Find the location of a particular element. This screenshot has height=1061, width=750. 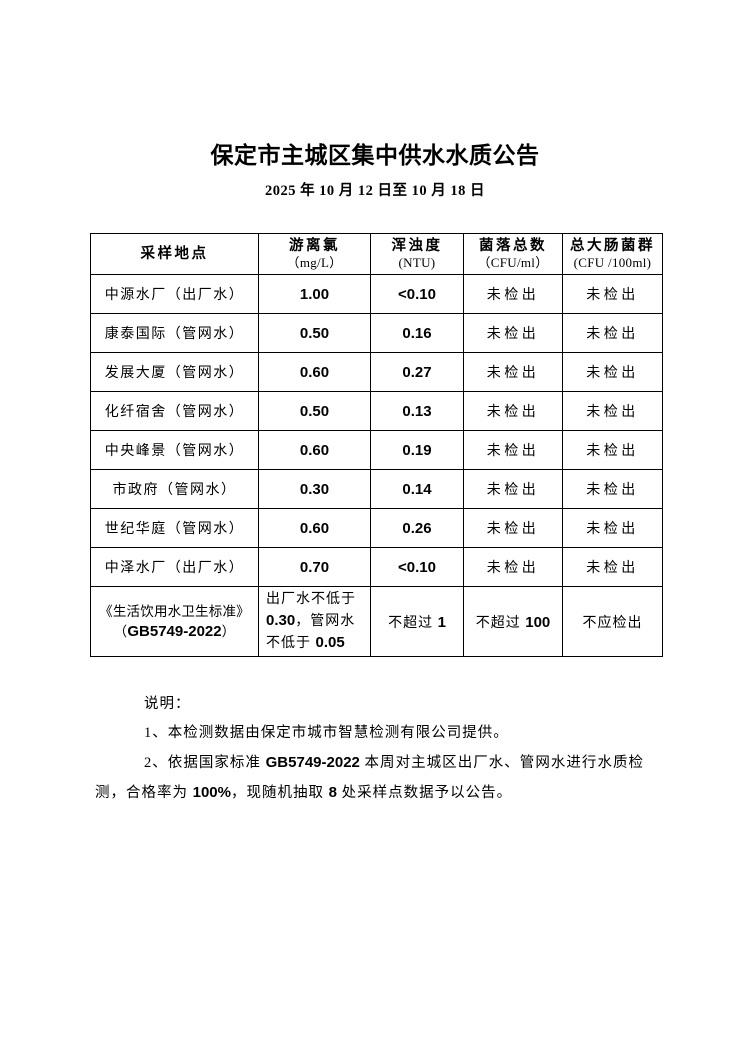

col-header-turbidity-label: 浑浊度 is located at coordinates (417, 246).